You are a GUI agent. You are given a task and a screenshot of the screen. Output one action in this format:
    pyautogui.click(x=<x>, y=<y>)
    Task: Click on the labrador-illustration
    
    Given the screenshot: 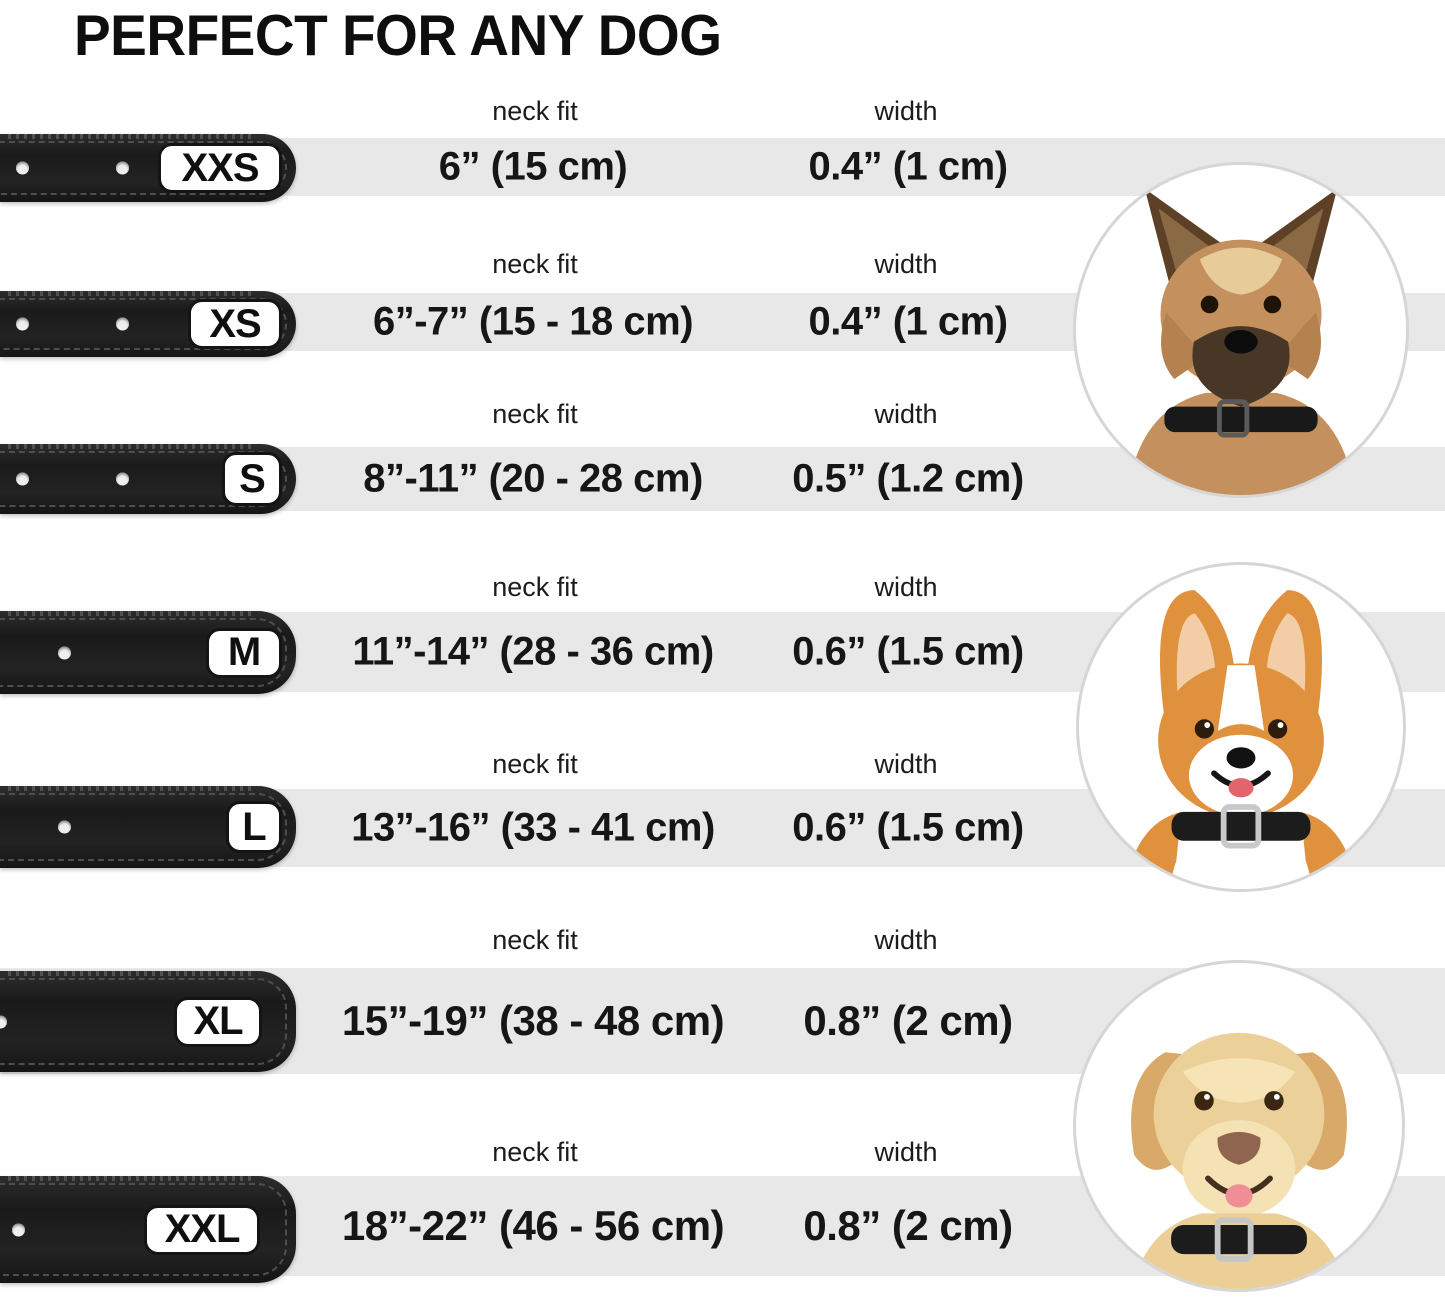 What is the action you would take?
    pyautogui.click(x=1239, y=1160)
    